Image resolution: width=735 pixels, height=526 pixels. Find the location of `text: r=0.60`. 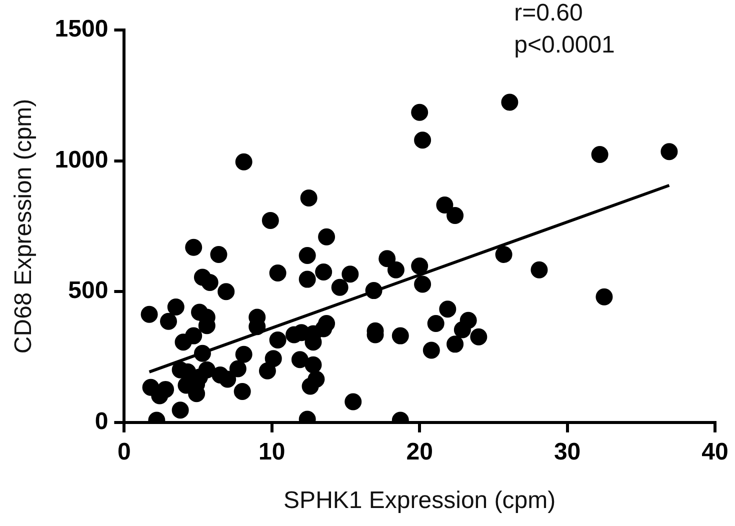

text: r=0.60 is located at coordinates (548, 13).